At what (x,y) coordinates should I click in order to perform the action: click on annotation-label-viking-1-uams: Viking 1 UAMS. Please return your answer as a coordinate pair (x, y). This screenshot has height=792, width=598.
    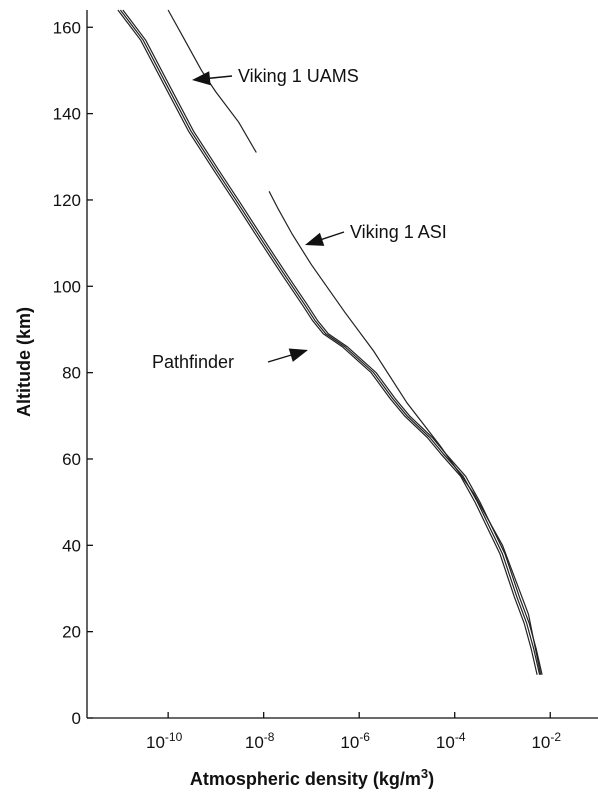
    Looking at the image, I should click on (298, 76).